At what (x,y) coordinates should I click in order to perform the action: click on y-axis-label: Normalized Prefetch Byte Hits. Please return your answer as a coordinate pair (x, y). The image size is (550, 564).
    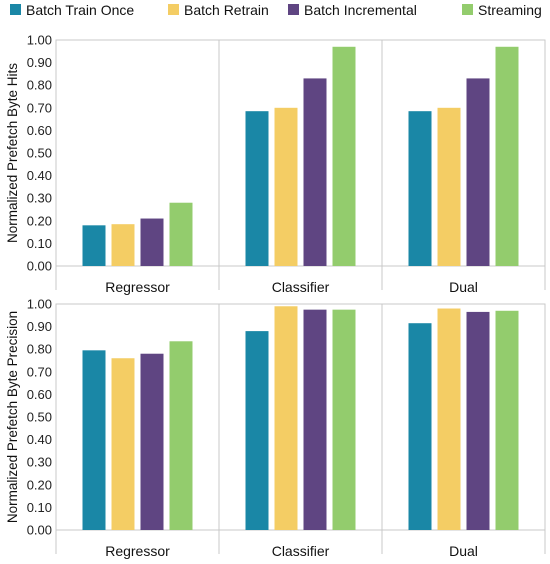
    Looking at the image, I should click on (12, 153).